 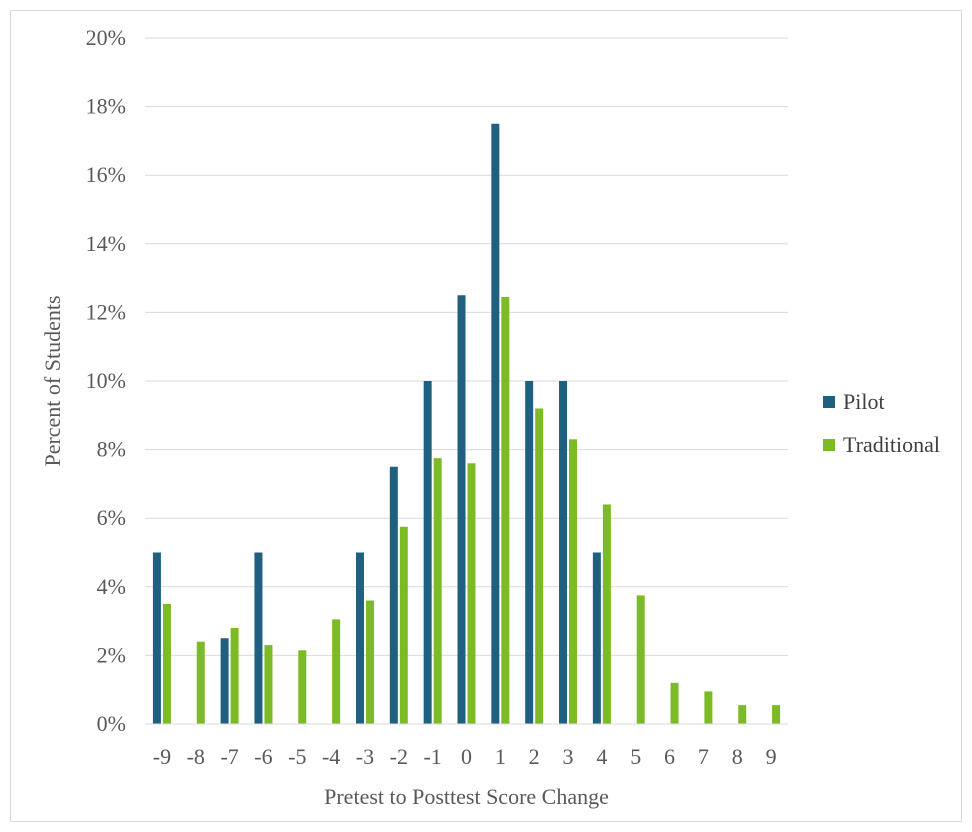 What do you see at coordinates (601, 756) in the screenshot?
I see `x-tick-label: 4` at bounding box center [601, 756].